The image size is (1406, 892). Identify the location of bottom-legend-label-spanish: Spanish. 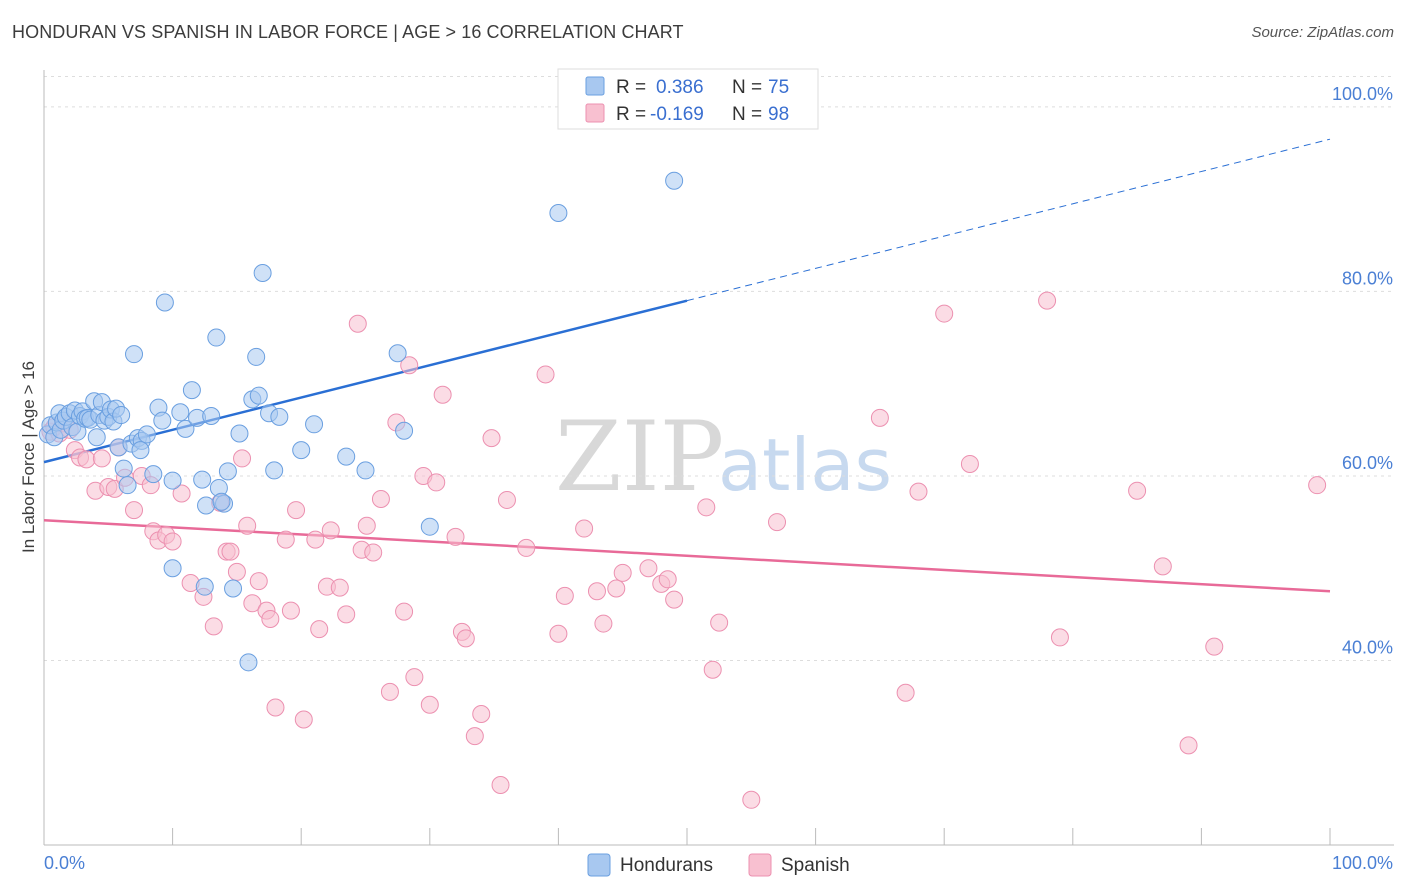
(815, 865).